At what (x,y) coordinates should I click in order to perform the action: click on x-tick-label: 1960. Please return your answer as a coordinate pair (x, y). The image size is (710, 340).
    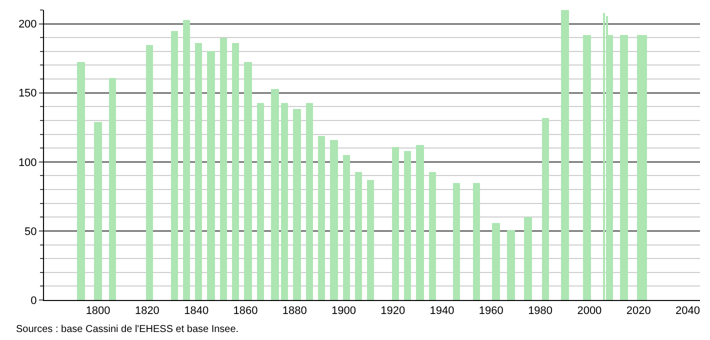
    Looking at the image, I should click on (491, 311).